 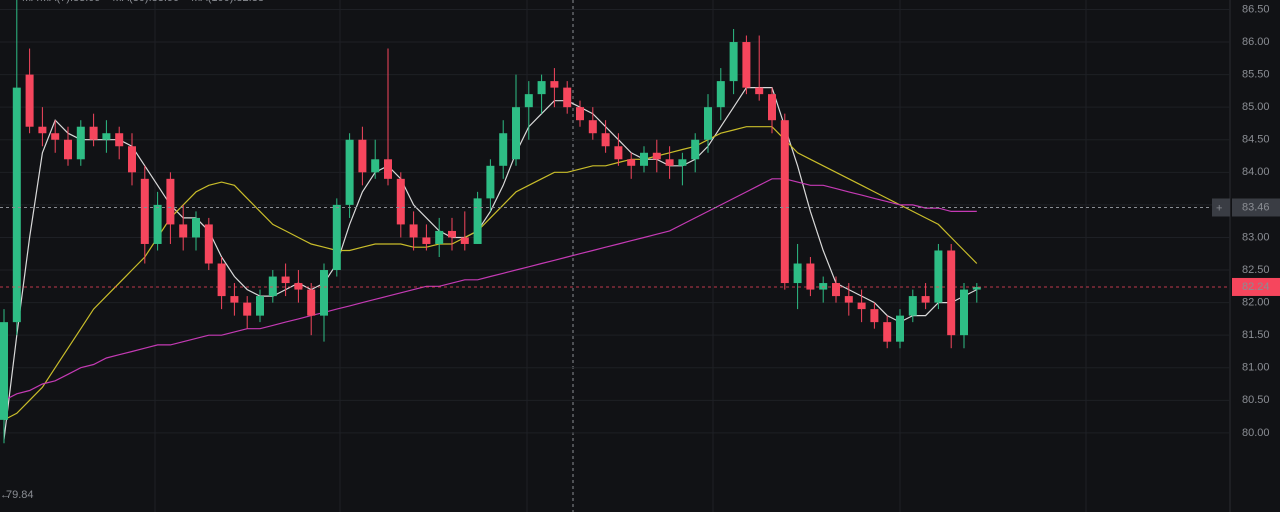 I want to click on legend: MA MA(7):83.09 MA(30):83.90 MA(100):82.38, so click(x=143, y=2).